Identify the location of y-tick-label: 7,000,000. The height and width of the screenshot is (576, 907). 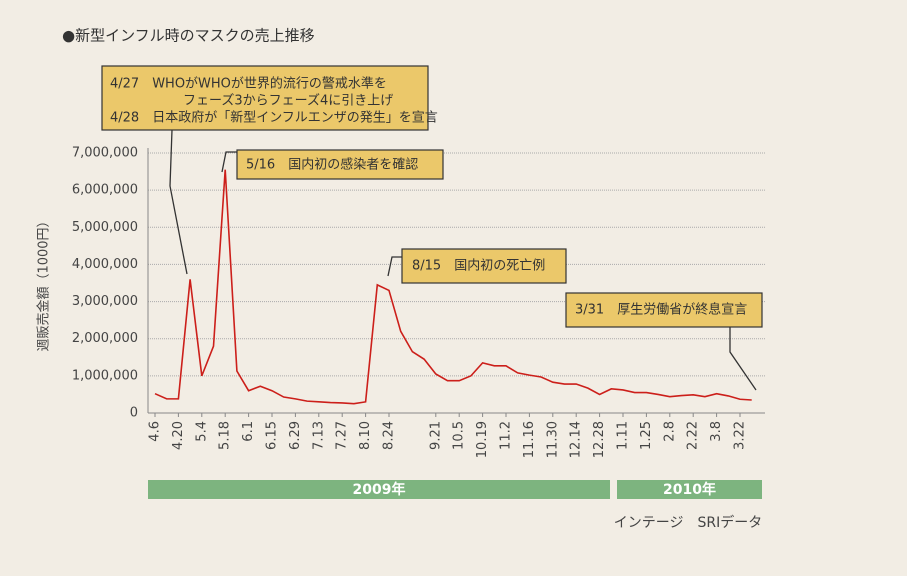
(105, 153).